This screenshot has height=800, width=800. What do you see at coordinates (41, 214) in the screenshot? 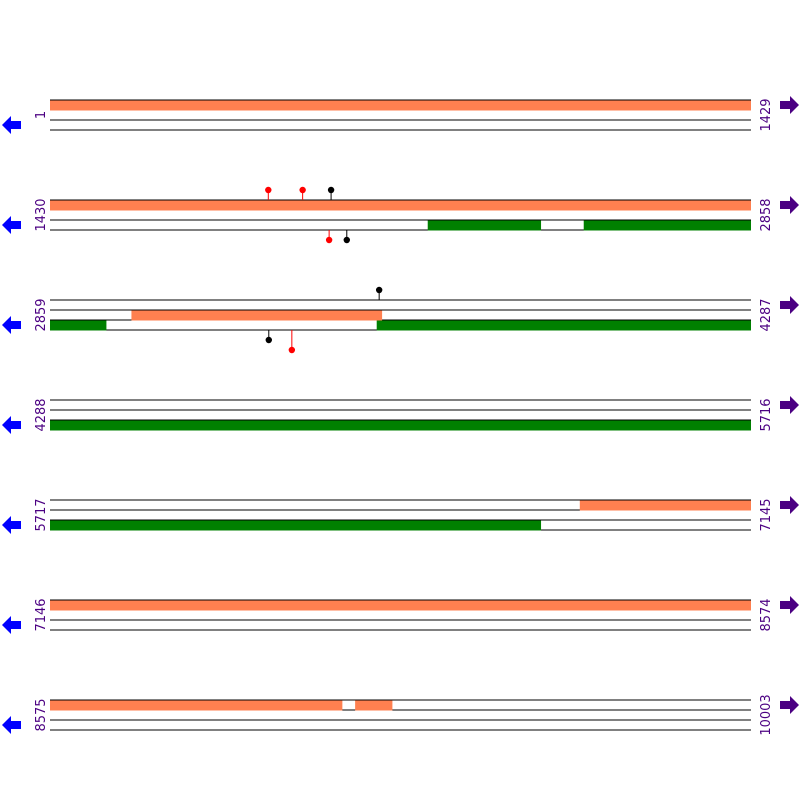
I see `row-start-label: 1430` at bounding box center [41, 214].